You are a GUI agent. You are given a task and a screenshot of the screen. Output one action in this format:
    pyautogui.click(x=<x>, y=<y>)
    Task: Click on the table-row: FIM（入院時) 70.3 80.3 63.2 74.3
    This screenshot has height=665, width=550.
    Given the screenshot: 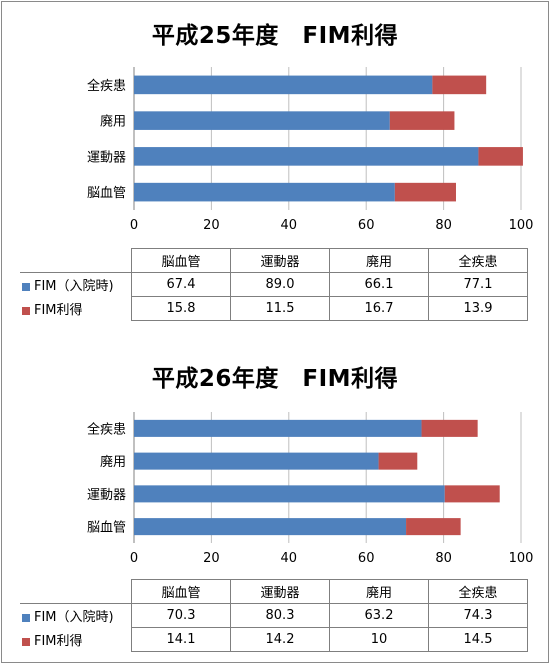 What is the action you would take?
    pyautogui.click(x=274, y=615)
    